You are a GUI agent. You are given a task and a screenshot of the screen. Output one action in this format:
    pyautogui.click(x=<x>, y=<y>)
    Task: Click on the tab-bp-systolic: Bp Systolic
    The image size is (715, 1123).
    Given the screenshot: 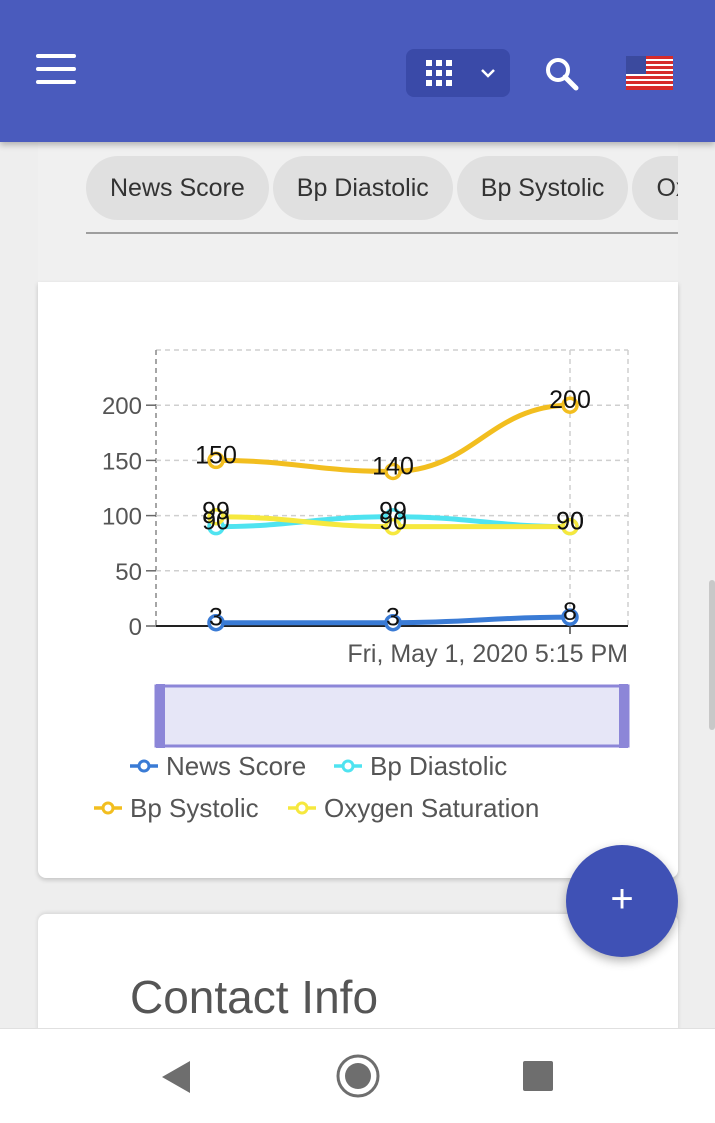 What is the action you would take?
    pyautogui.click(x=542, y=188)
    